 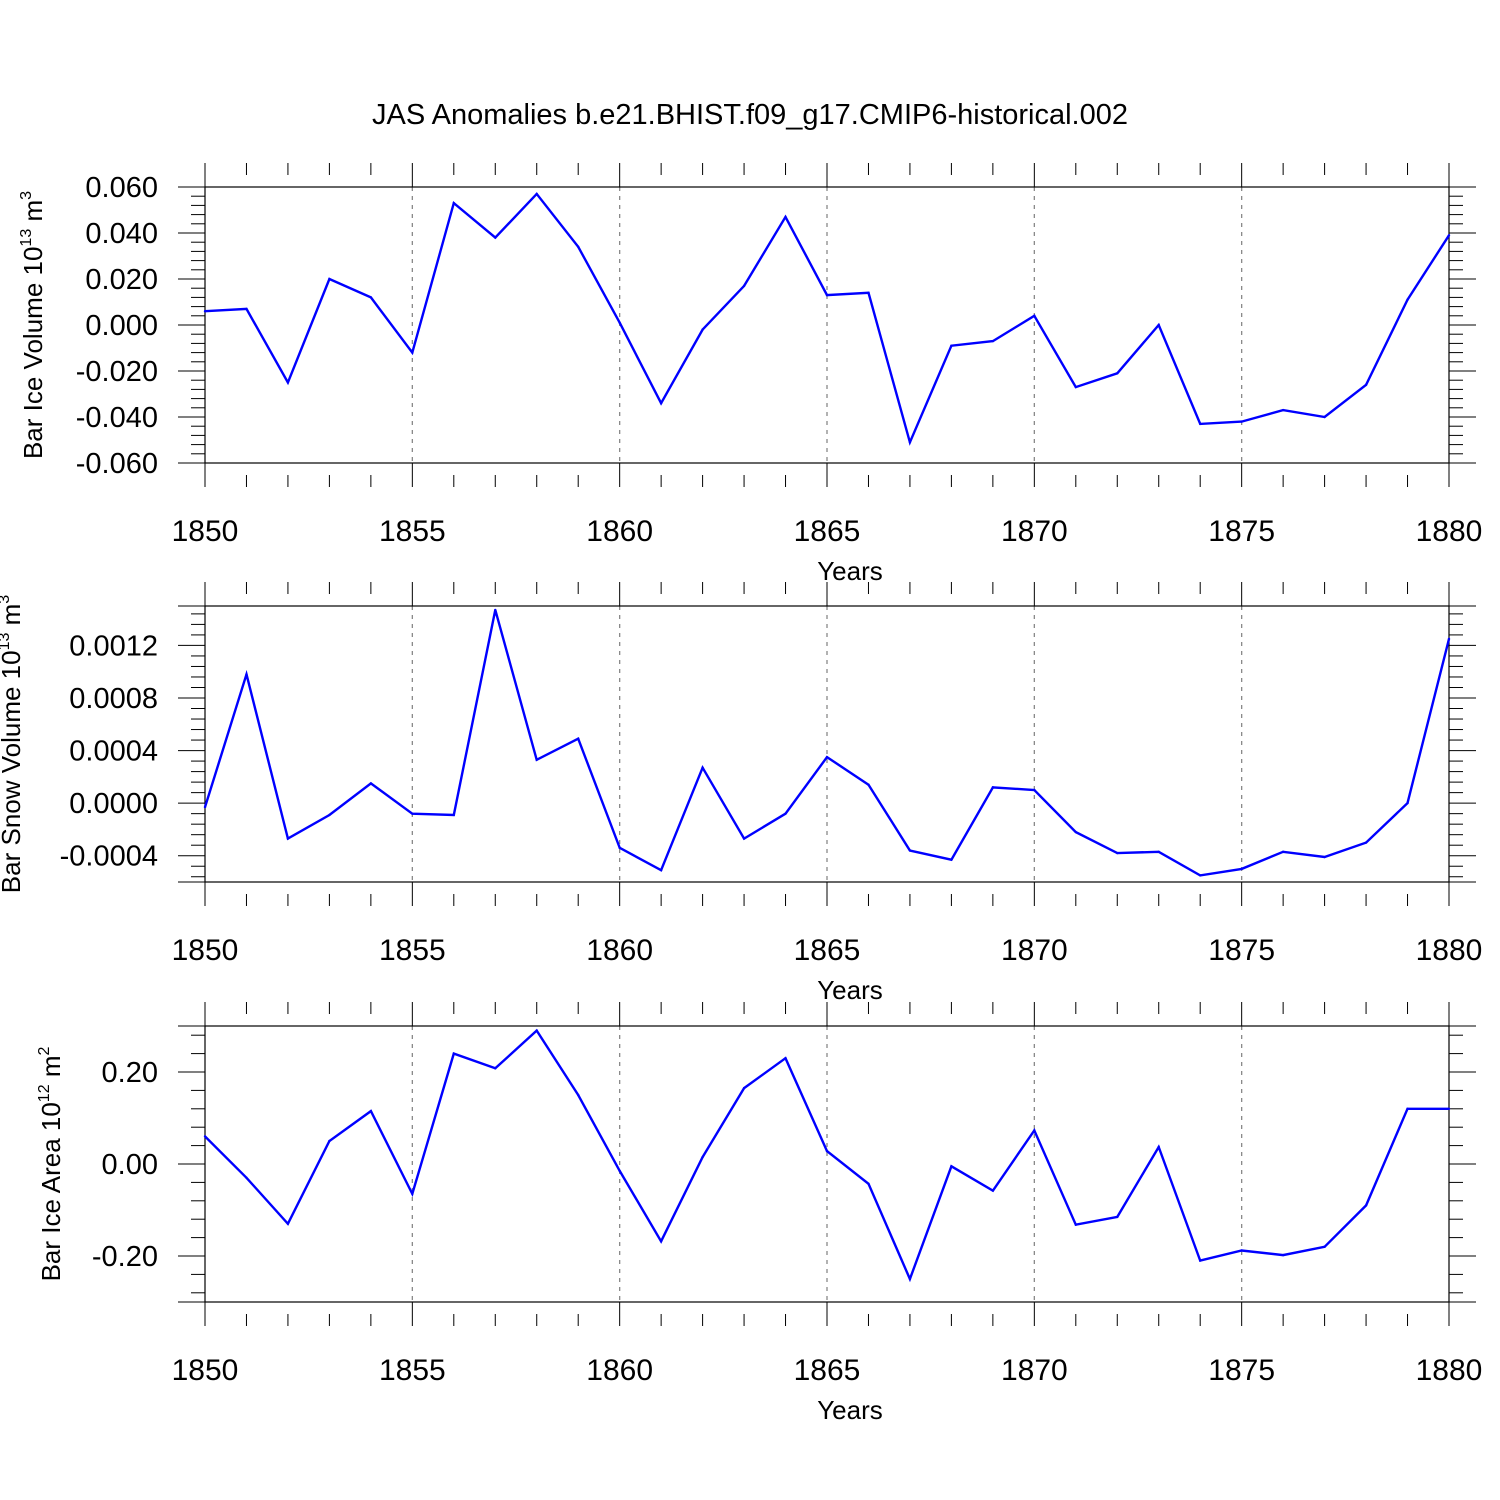 What do you see at coordinates (113, 646) in the screenshot?
I see `y-tick-label: 0.0012` at bounding box center [113, 646].